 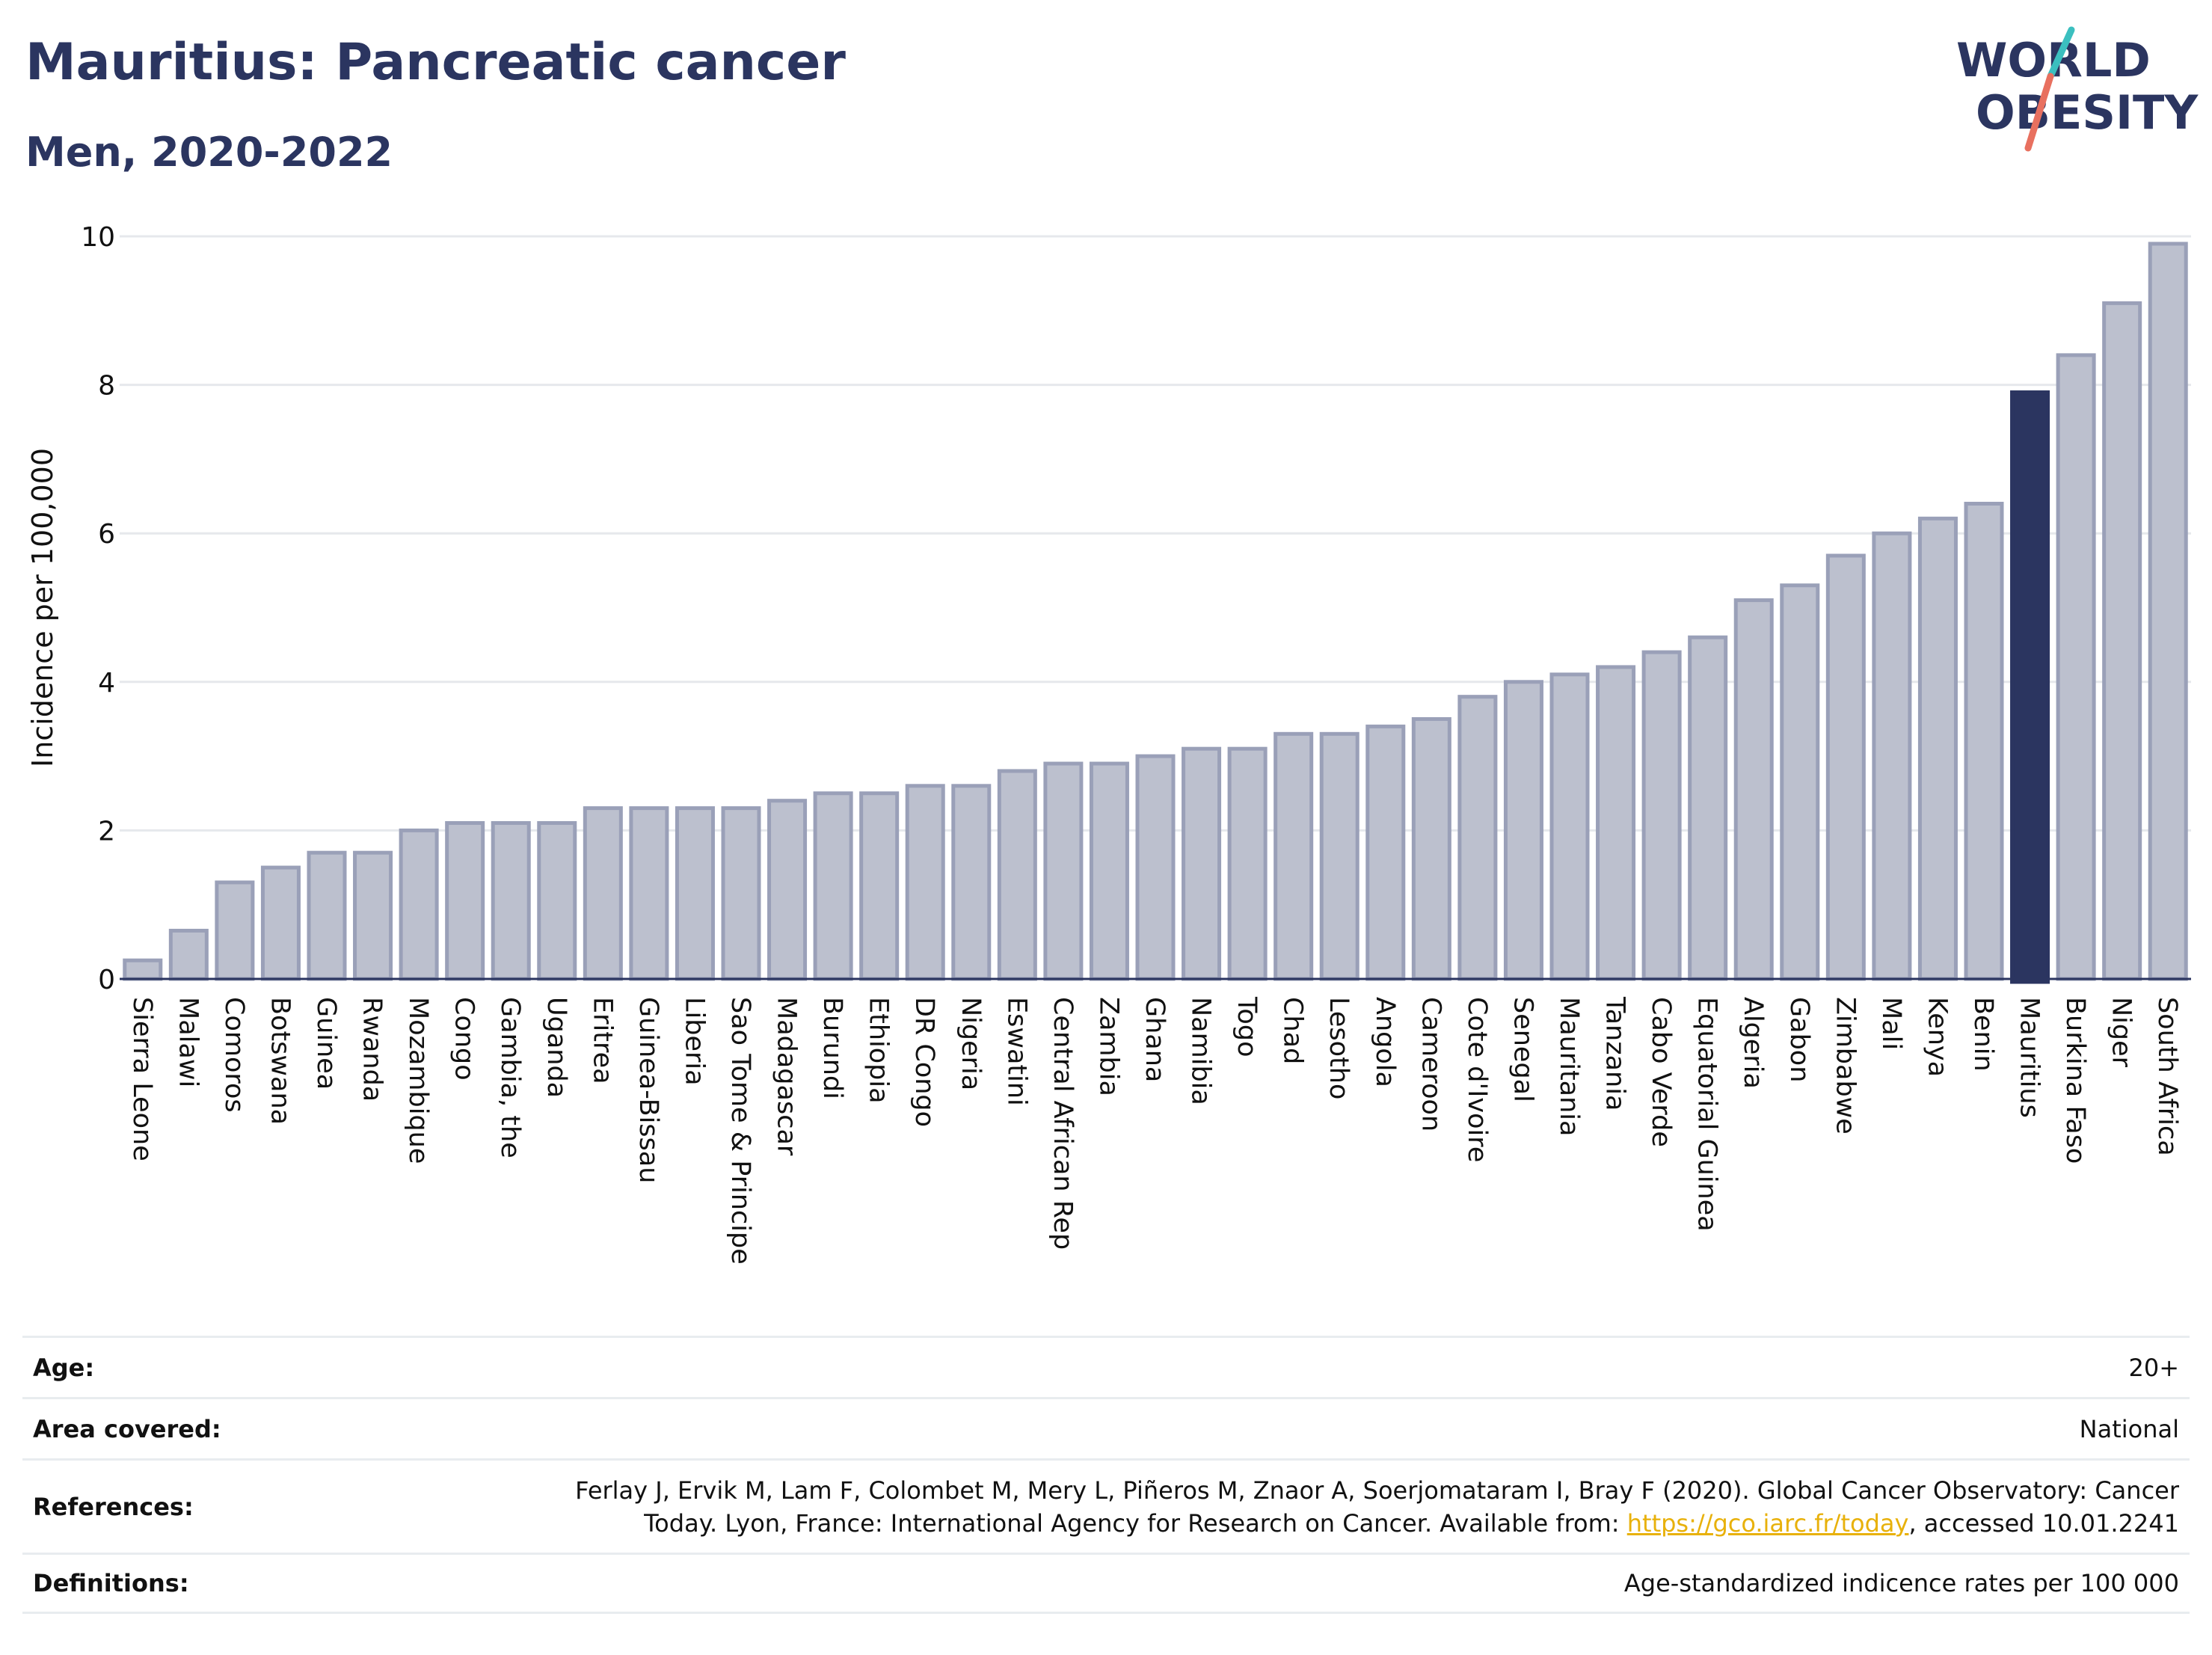 What do you see at coordinates (2121, 1032) in the screenshot?
I see `x-tick-label: Niger` at bounding box center [2121, 1032].